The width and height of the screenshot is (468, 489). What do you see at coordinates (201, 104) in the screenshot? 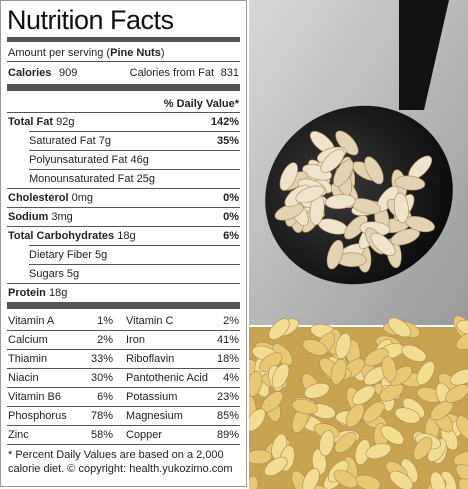
I see `daily-value-header: % Daily Value*` at bounding box center [201, 104].